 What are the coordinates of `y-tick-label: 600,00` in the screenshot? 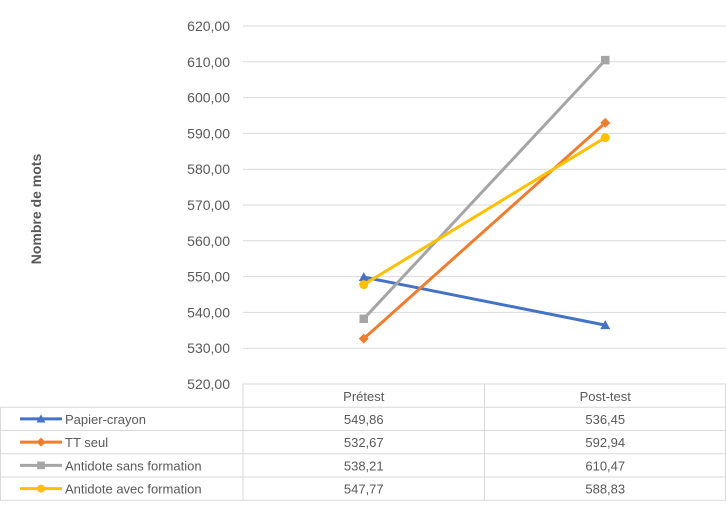 It's located at (208, 98).